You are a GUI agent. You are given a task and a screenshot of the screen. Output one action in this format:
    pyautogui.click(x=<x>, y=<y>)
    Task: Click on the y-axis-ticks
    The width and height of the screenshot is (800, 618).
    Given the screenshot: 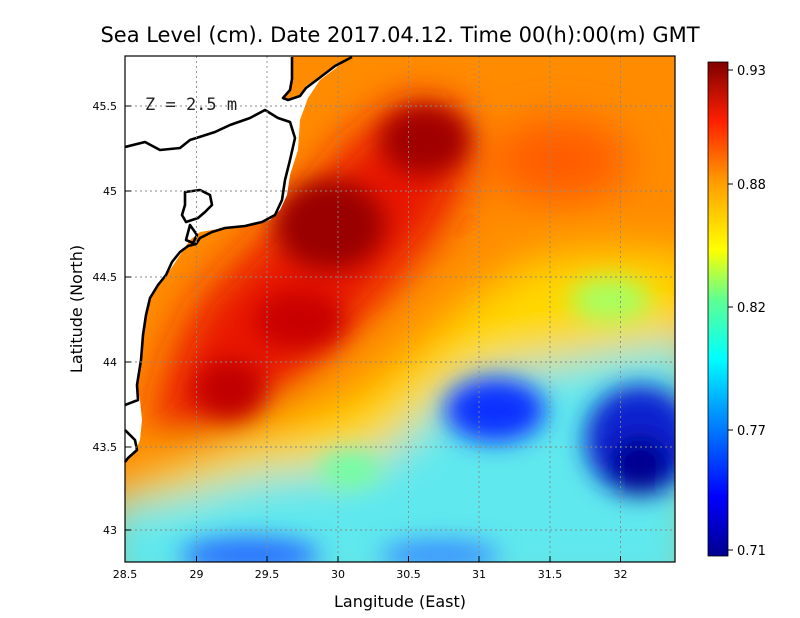 What is the action you would take?
    pyautogui.click(x=128, y=318)
    